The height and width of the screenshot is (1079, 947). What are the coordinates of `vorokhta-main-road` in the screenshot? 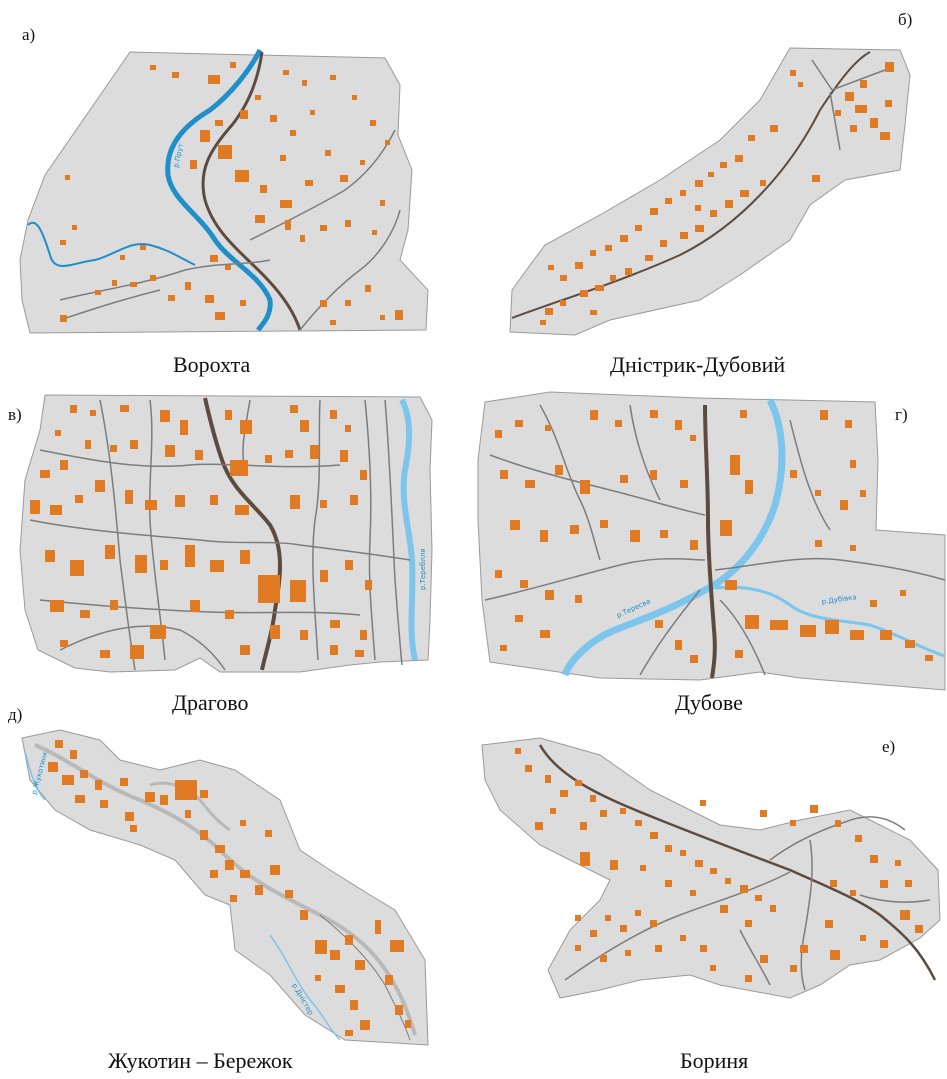 It's located at (251, 191).